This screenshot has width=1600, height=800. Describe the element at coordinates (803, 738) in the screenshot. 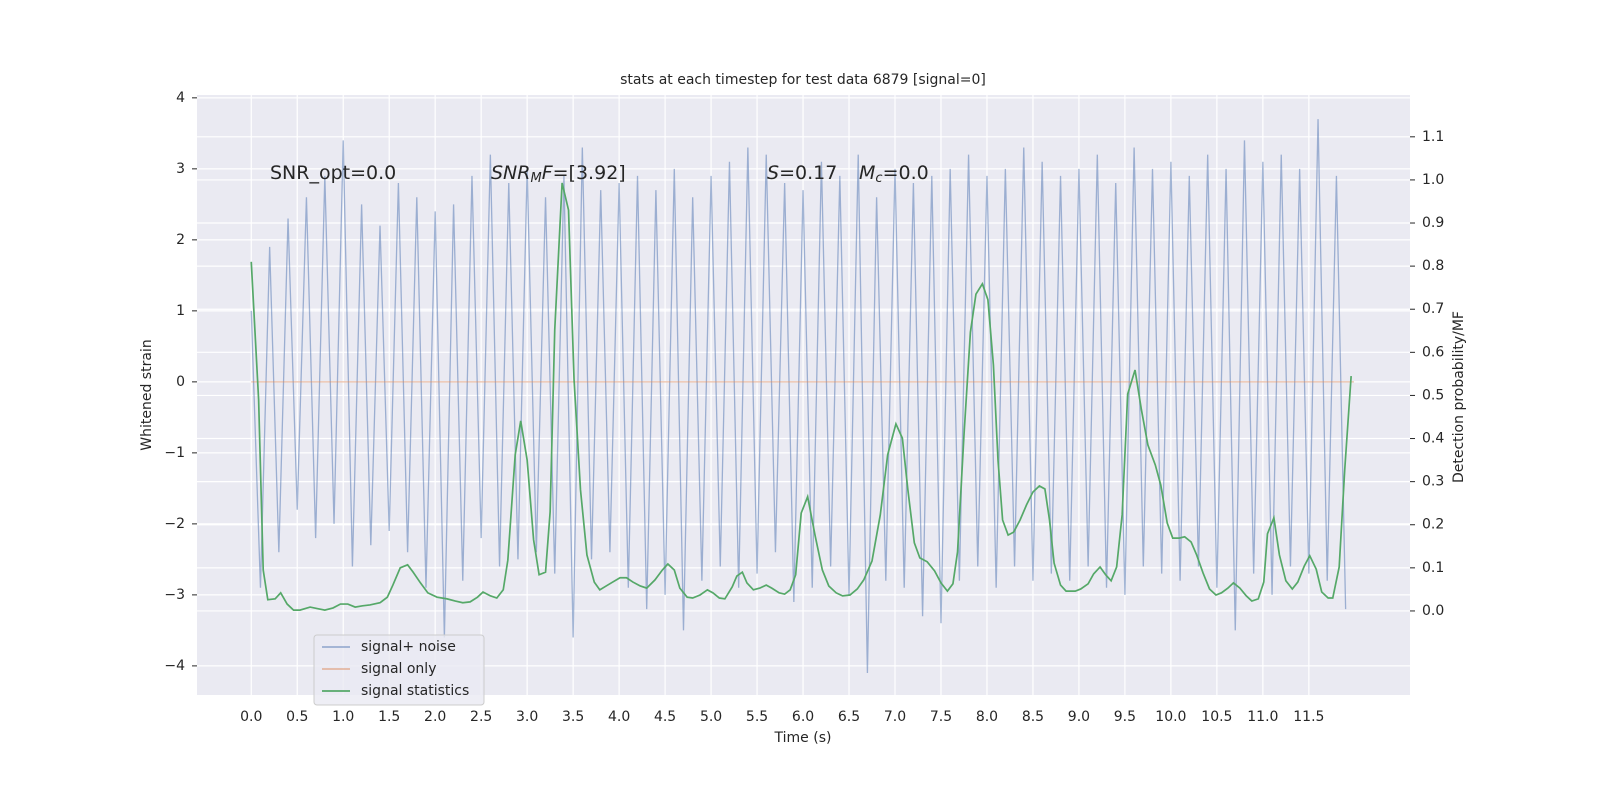

I see `x-axis-label: Time (s)` at that location.